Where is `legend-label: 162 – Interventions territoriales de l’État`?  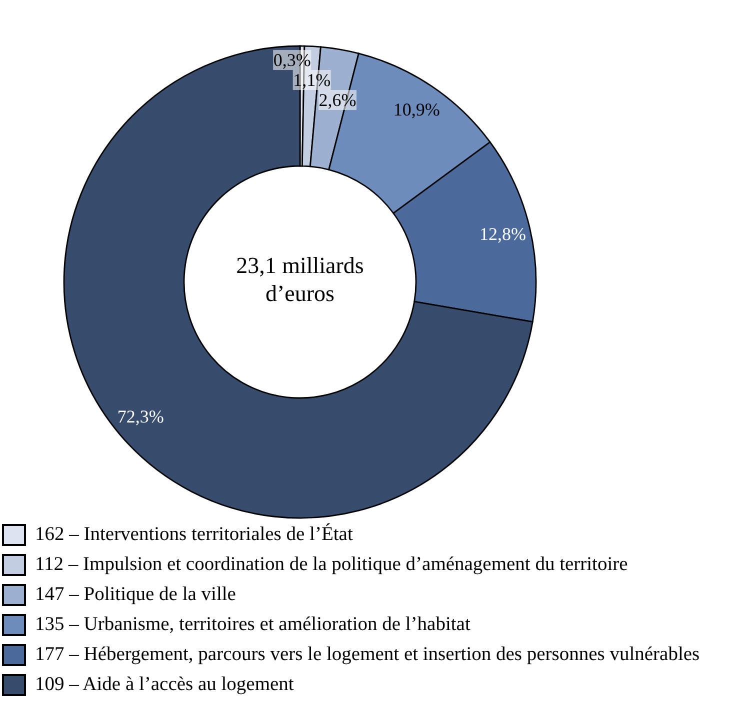 legend-label: 162 – Interventions territoriales de l’État is located at coordinates (194, 535).